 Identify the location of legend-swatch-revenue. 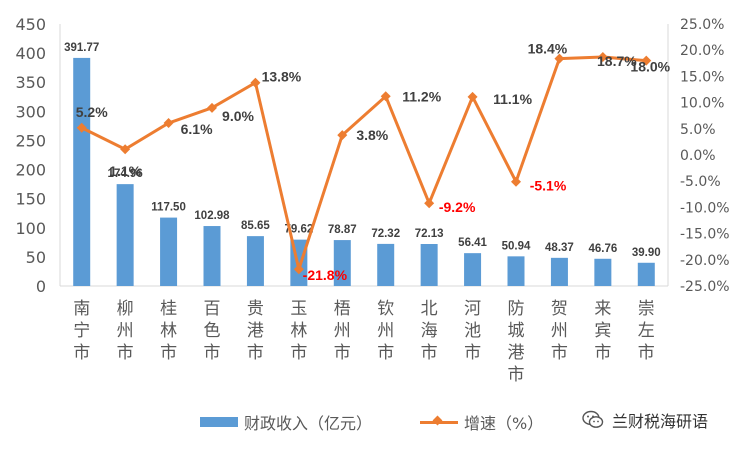
(219, 422).